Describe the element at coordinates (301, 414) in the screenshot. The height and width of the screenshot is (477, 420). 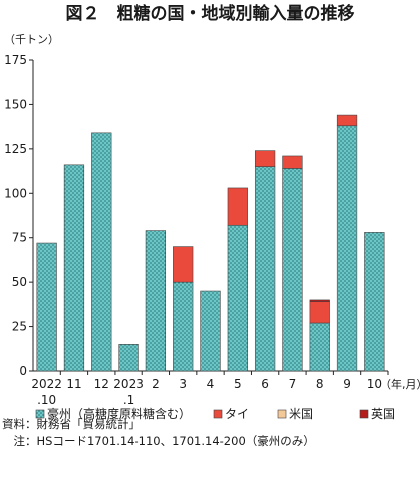
I see `legend-label-series-2: 米国` at that location.